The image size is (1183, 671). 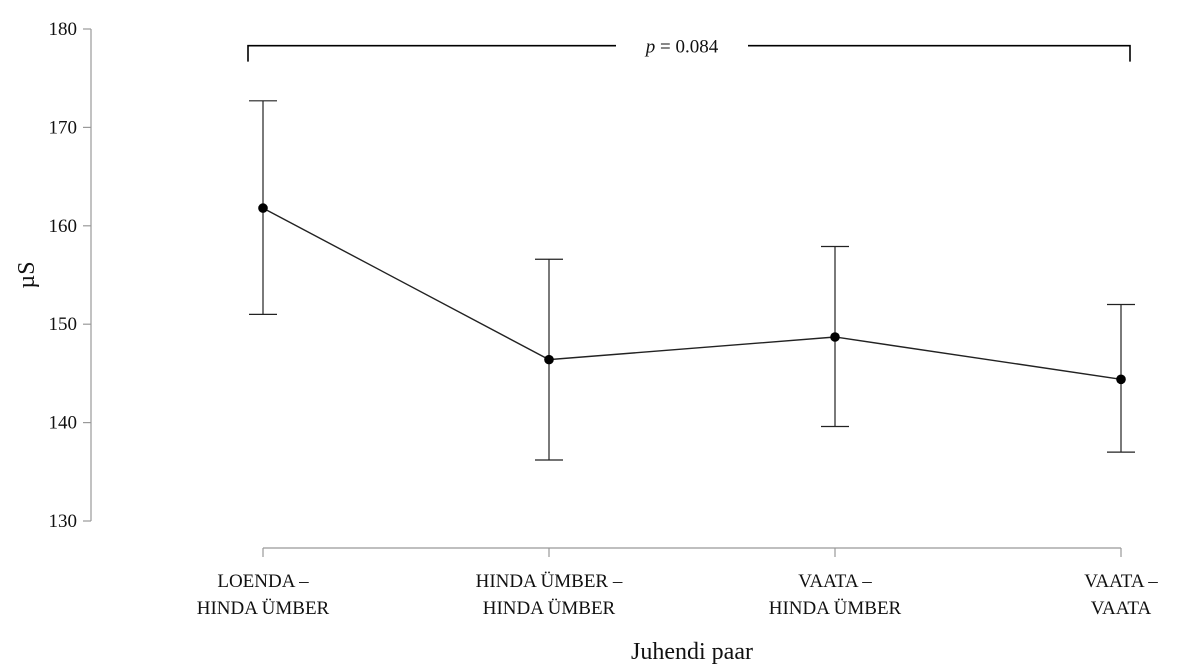 I want to click on x-tick-label: VAATA – VAATA, so click(x=1121, y=595).